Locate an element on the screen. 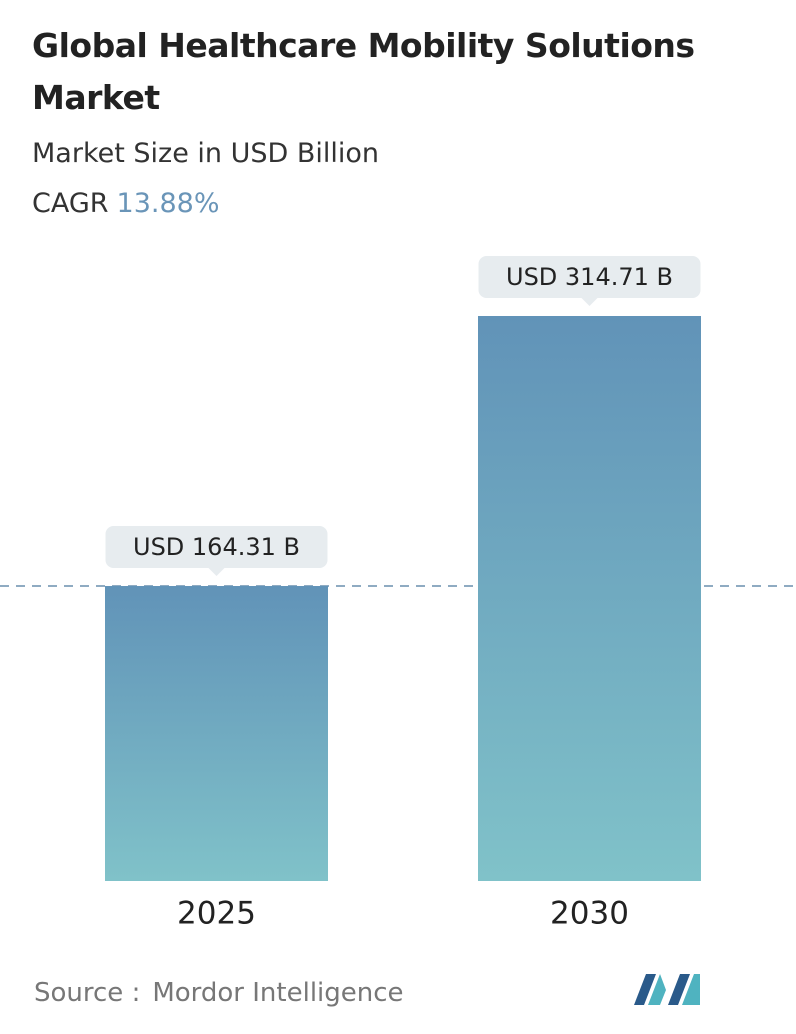  x-tick-label: 2025 is located at coordinates (216, 914).